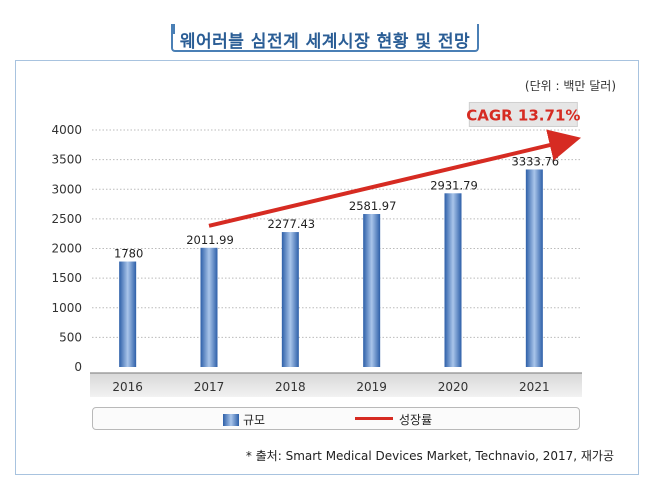  I want to click on x-tick-label: 2018, so click(290, 387).